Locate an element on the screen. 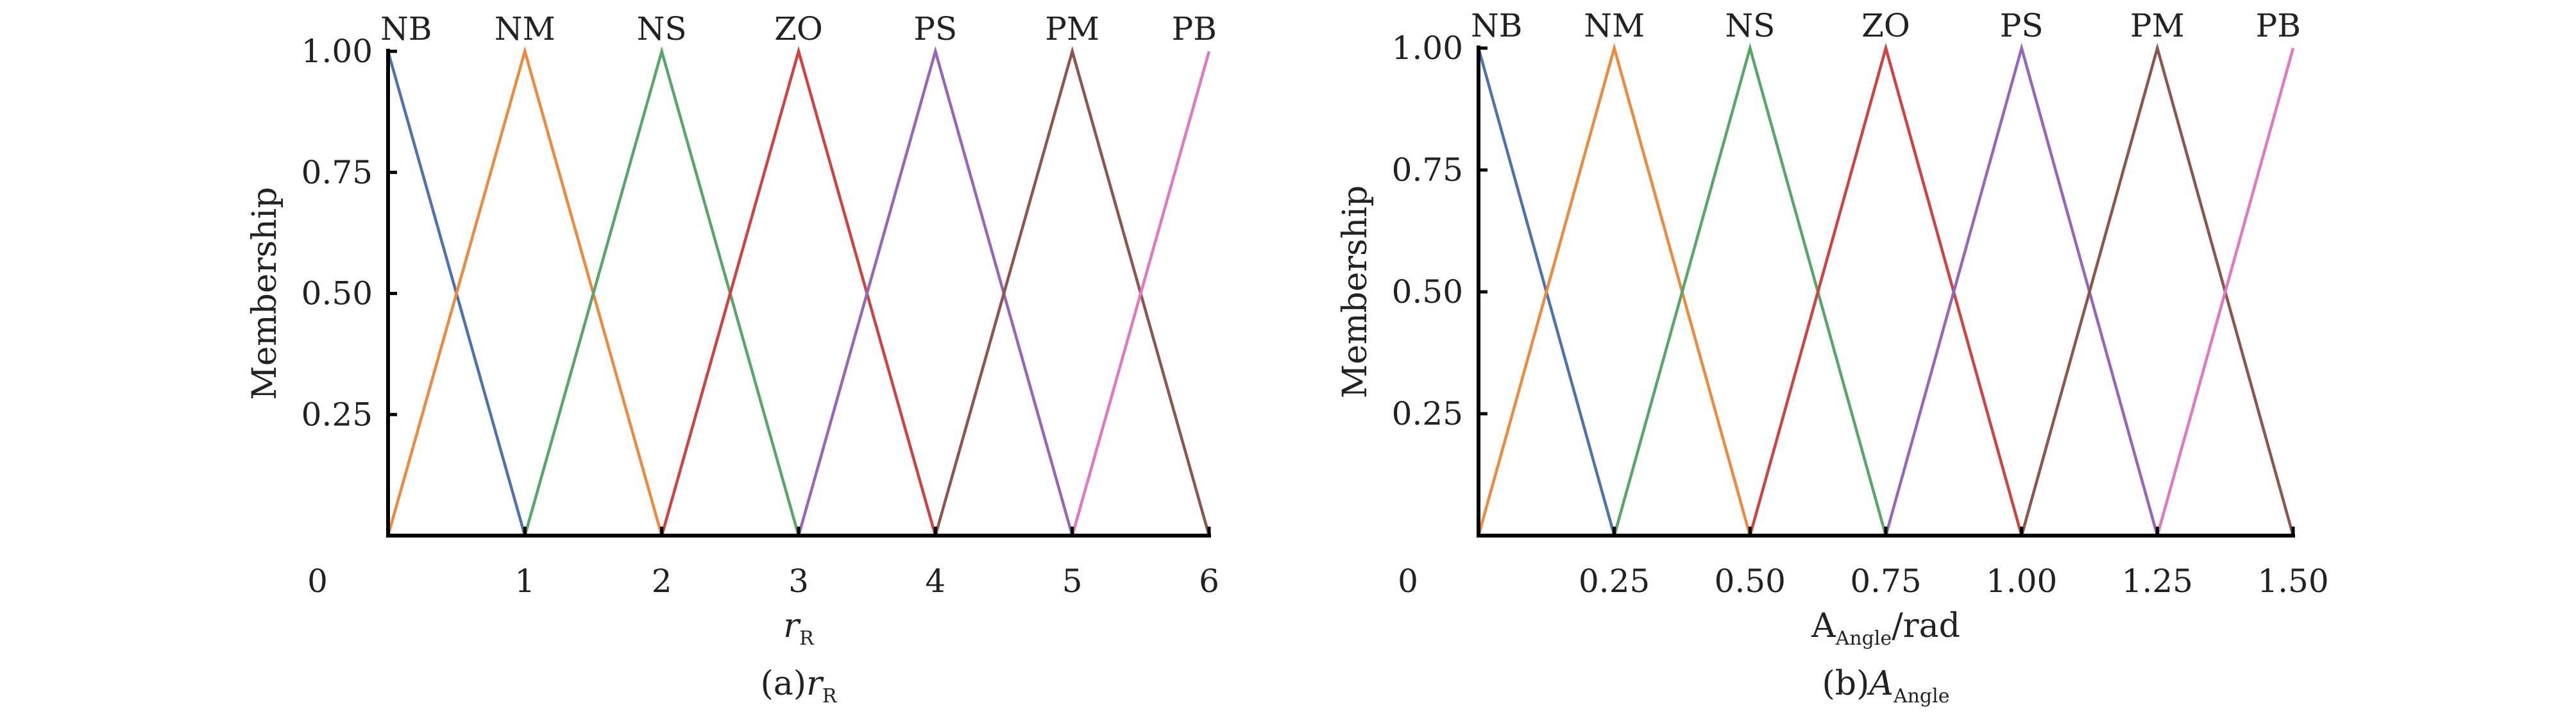  x-tick-label: 1.50 is located at coordinates (2292, 581).